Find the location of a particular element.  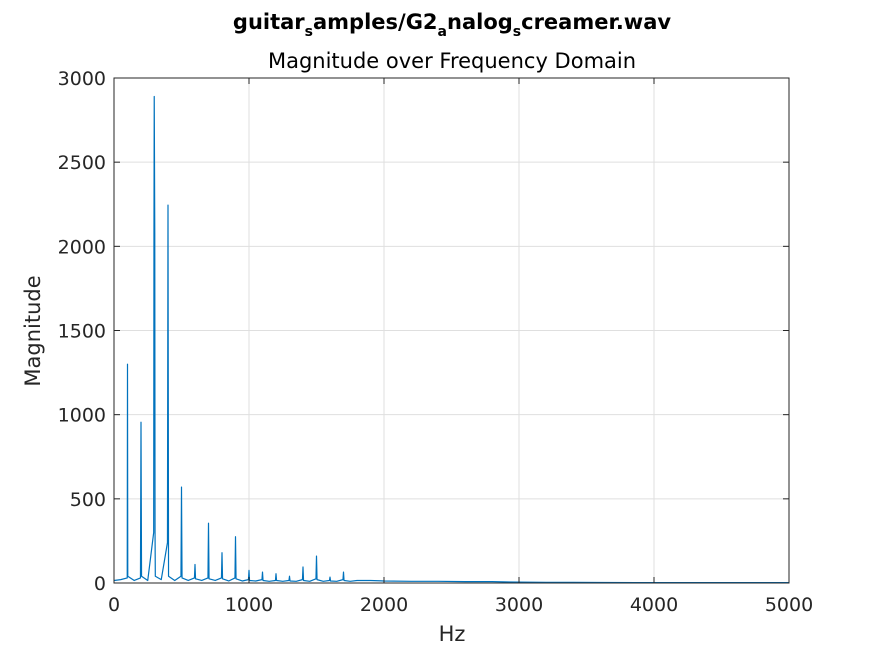

title-fragment: creamer.wav is located at coordinates (596, 22).